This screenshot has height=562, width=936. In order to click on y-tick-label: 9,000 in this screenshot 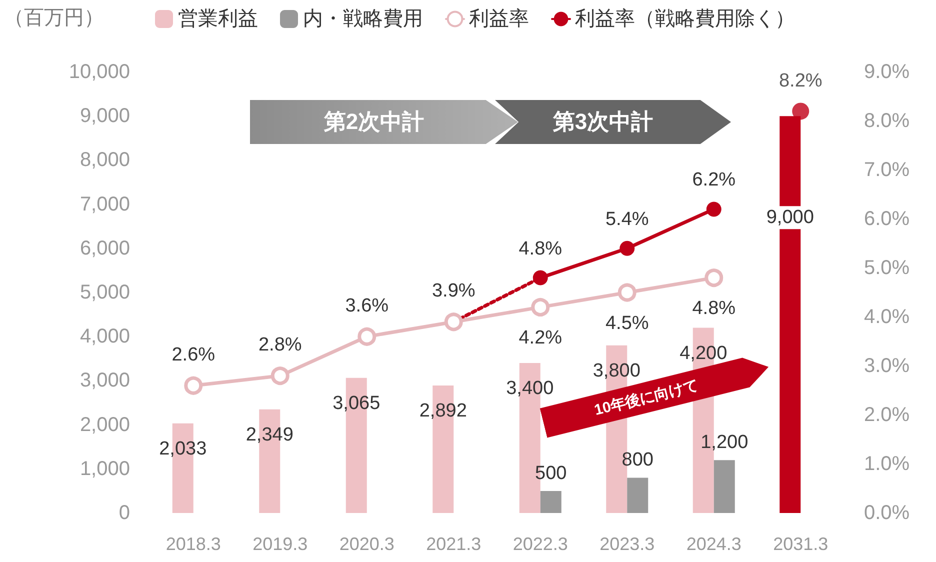, I will do `click(105, 116)`.